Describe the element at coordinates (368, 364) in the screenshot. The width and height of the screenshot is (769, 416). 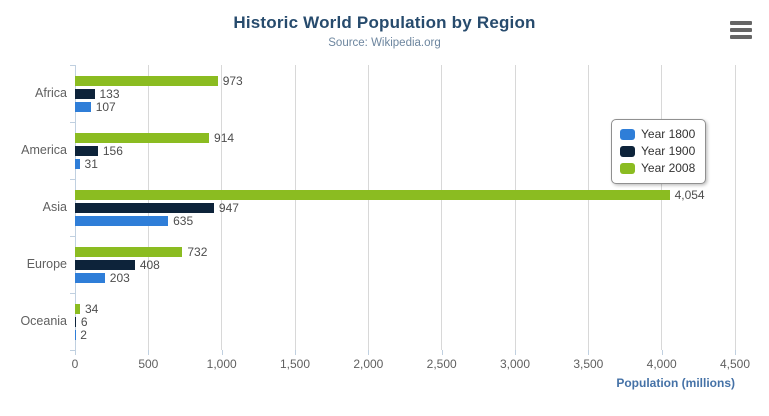
I see `x-tick-label: 2,000` at that location.